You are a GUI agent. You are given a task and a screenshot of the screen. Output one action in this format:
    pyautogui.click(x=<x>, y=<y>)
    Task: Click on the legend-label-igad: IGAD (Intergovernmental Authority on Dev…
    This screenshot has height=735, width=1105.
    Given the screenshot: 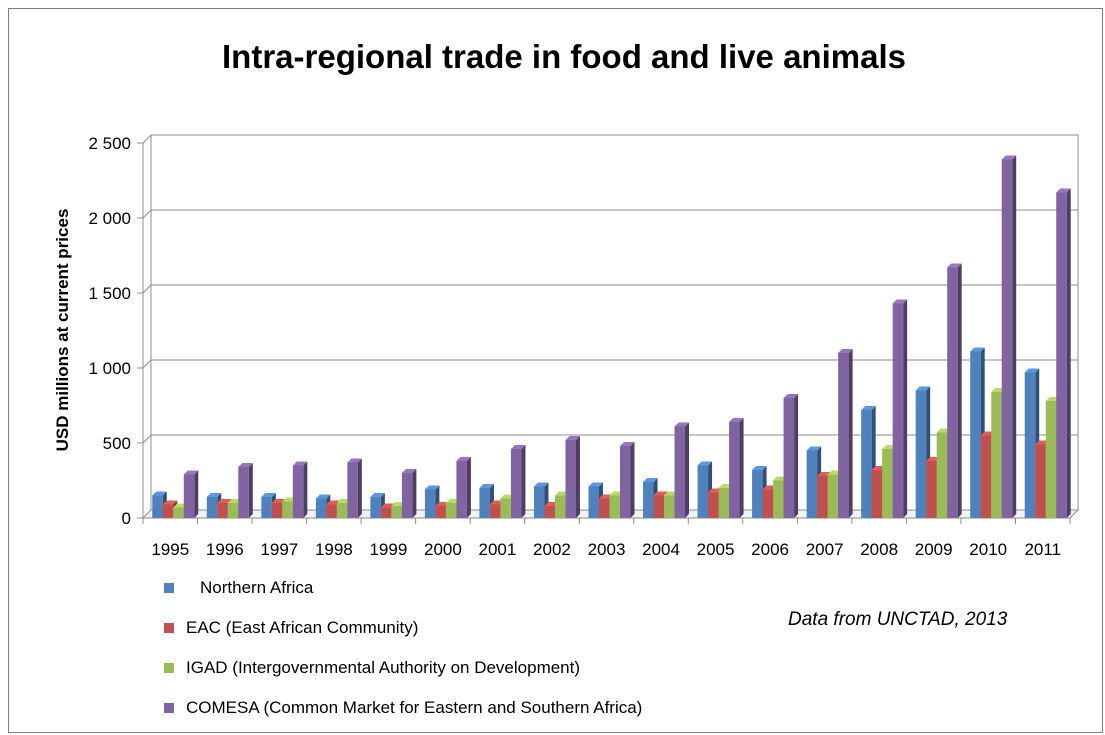 What is the action you would take?
    pyautogui.click(x=383, y=667)
    